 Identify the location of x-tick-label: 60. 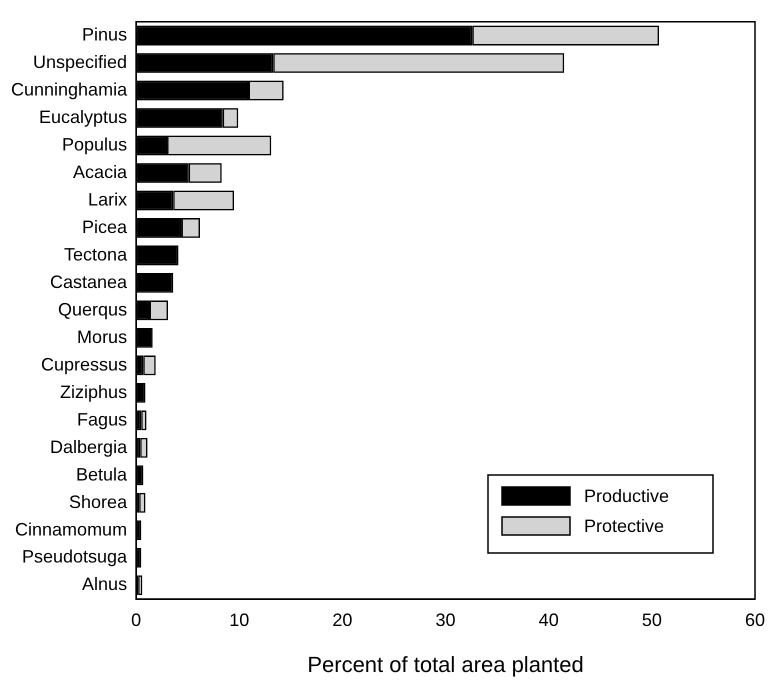
(755, 620).